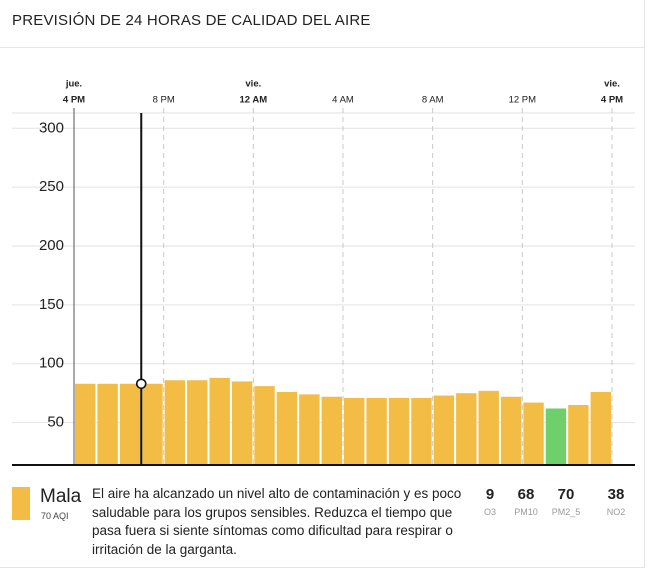  Describe the element at coordinates (55, 516) in the screenshot. I see `aqi-label: 70 AQI` at that location.